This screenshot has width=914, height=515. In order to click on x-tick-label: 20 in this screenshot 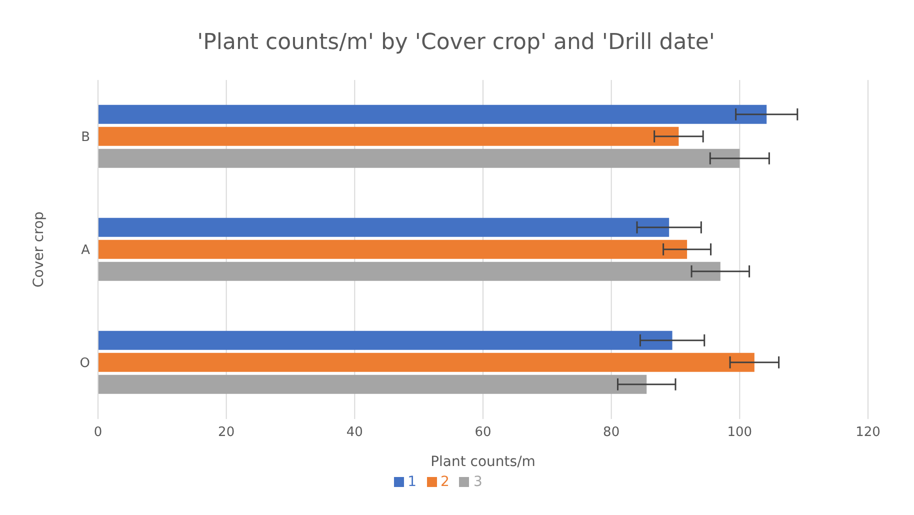, I will do `click(226, 432)`.